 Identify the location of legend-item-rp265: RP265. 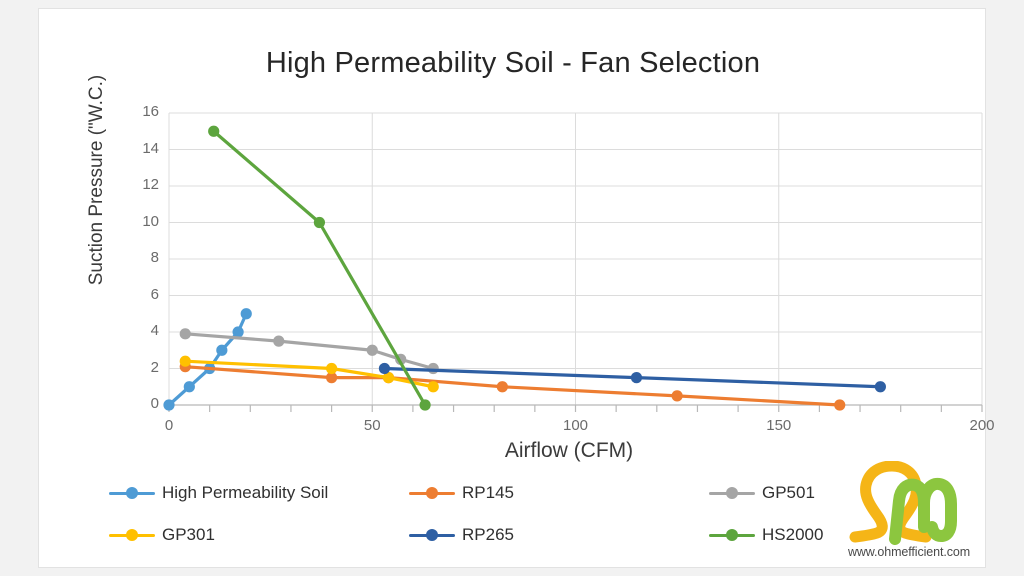
(461, 535).